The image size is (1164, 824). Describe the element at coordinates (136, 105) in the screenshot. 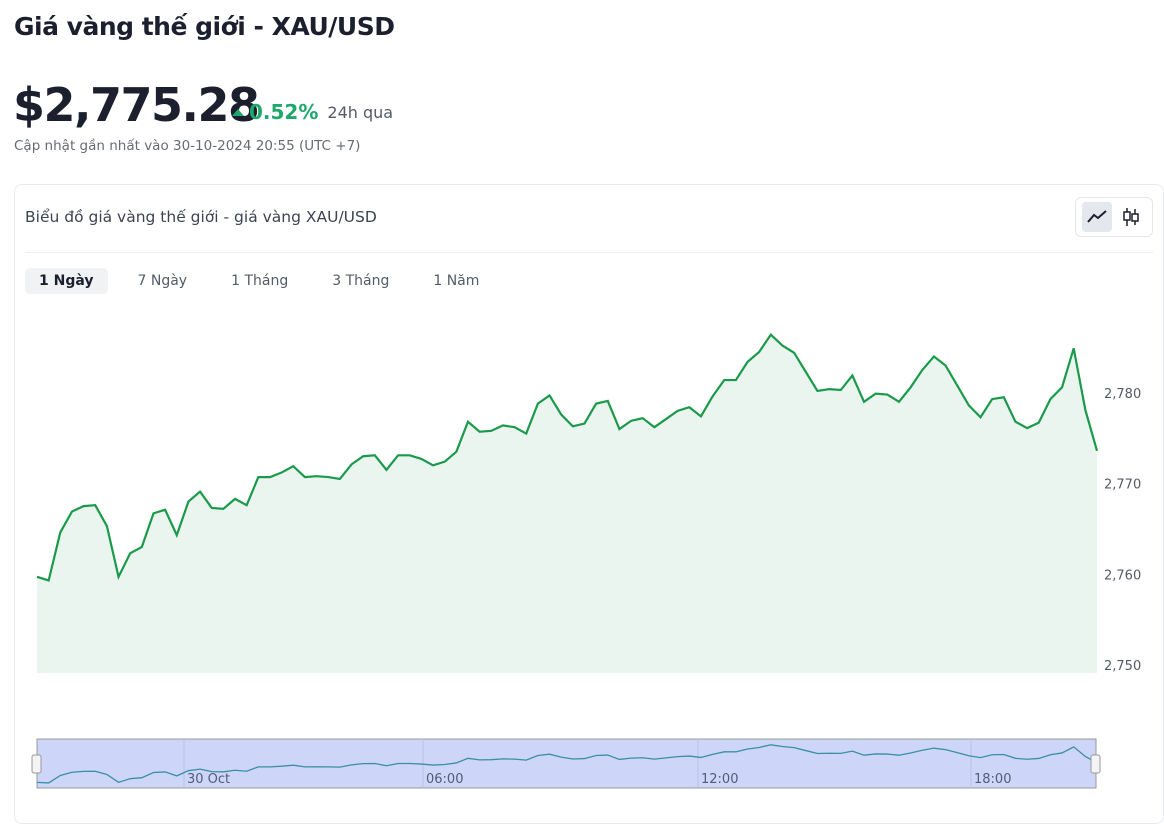

I see `current-price: $2,775.28` at that location.